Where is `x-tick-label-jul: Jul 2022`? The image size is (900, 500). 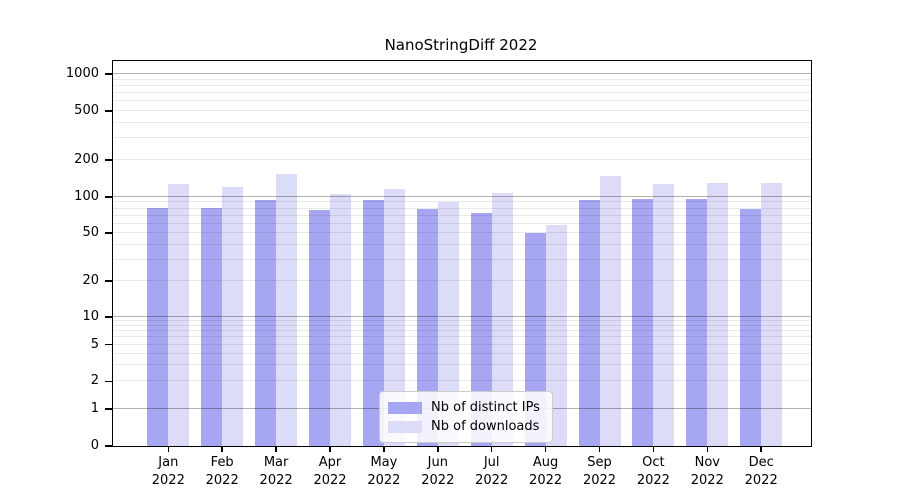
x-tick-label-jul: Jul 2022 is located at coordinates (492, 471).